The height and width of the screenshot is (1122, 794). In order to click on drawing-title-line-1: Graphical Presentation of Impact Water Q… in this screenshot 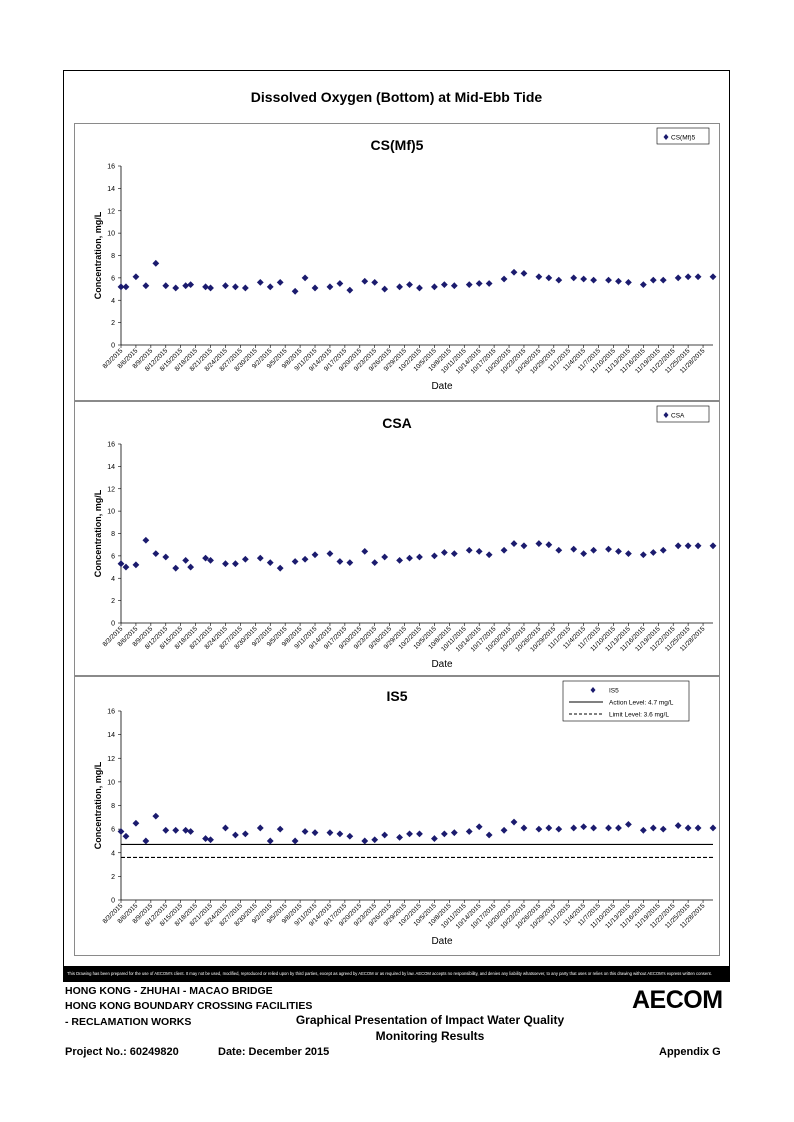, I will do `click(430, 1020)`.